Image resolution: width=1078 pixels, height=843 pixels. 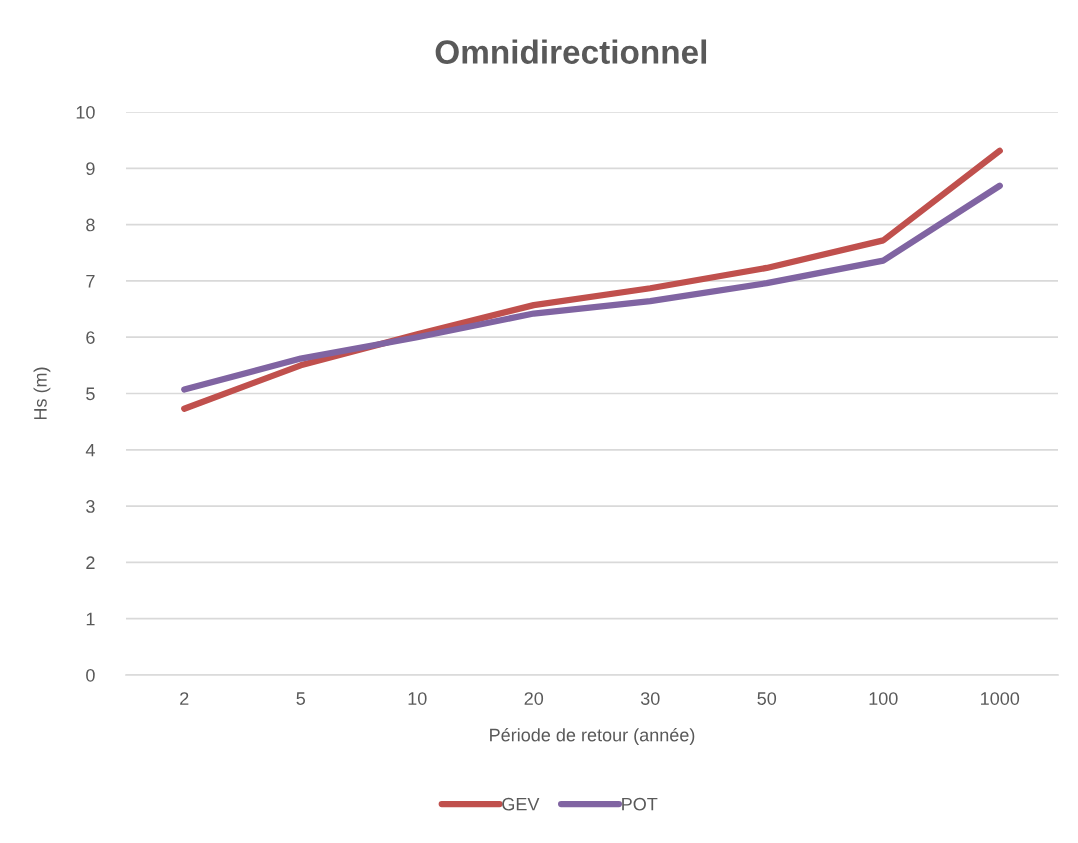 I want to click on y-tick-label: 4, so click(x=90, y=450).